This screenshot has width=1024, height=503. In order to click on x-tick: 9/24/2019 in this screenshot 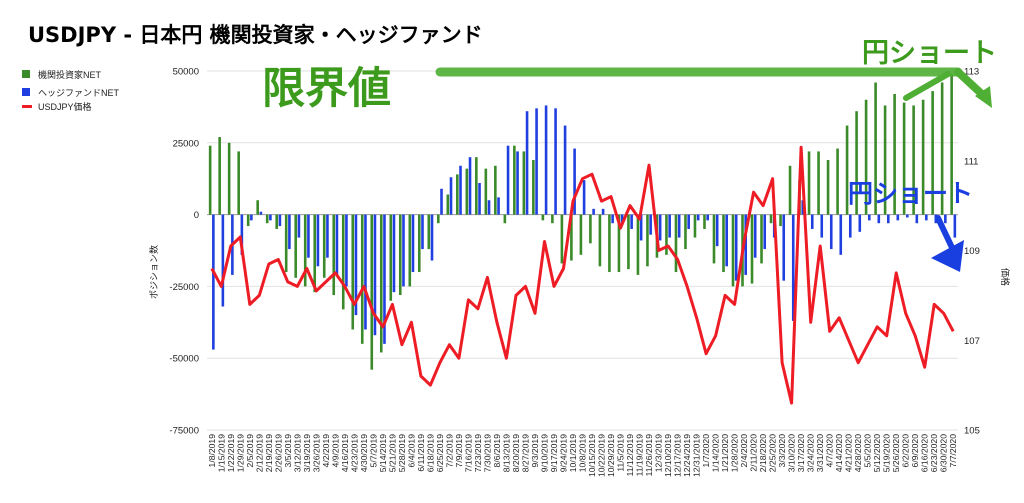, I will do `click(563, 453)`.